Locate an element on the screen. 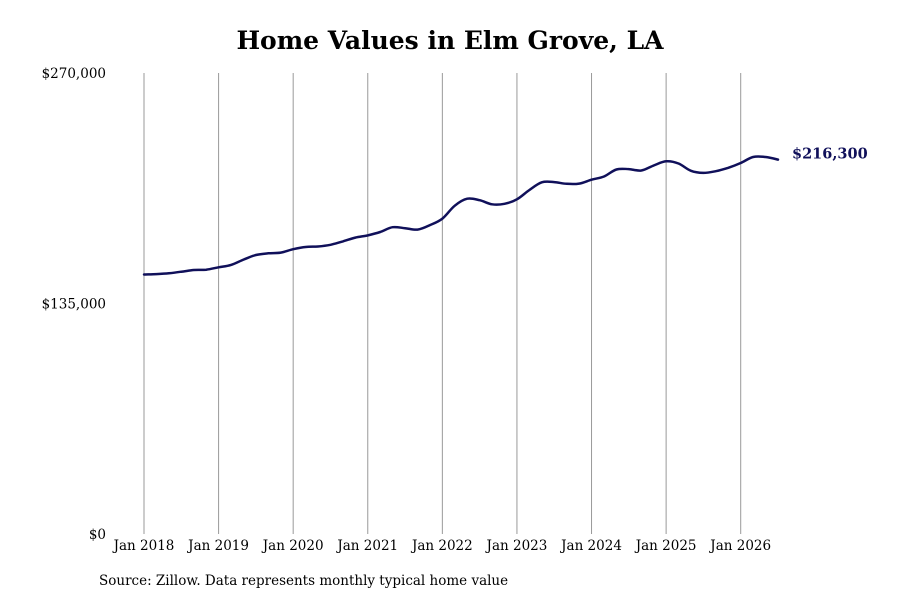 This screenshot has width=900, height=600. y-tick-label: $135,000 is located at coordinates (74, 305).